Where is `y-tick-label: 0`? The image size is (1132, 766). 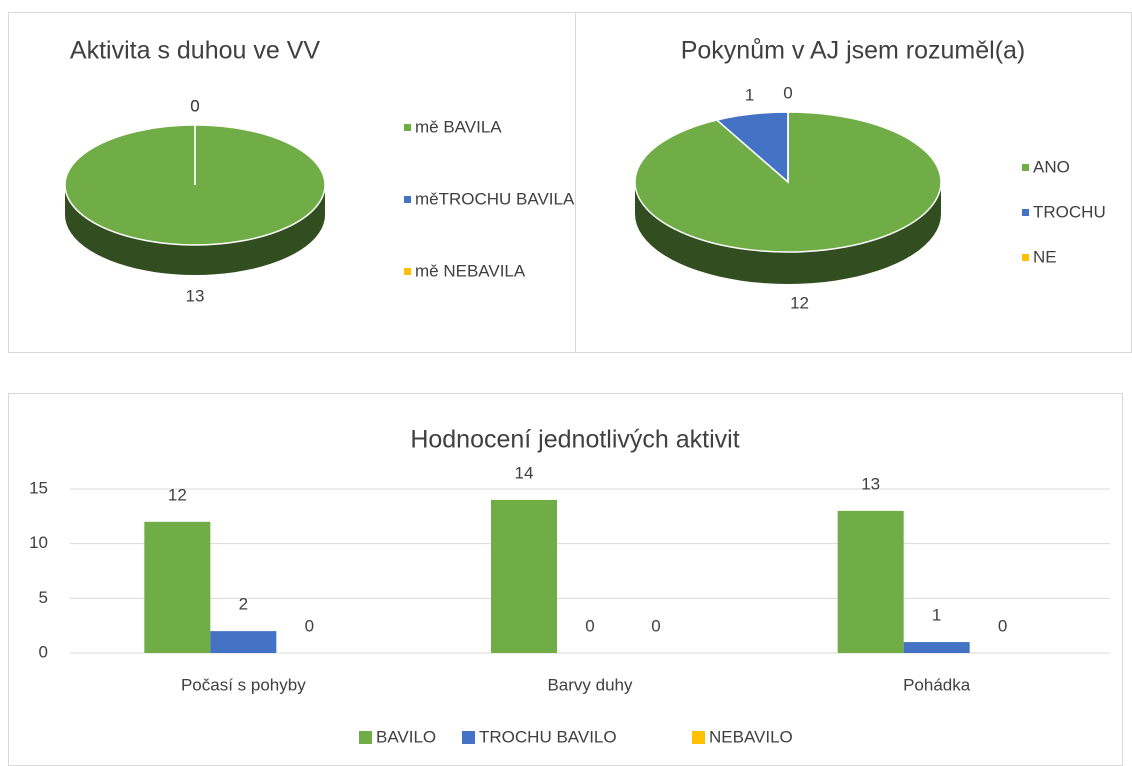
y-tick-label: 0 is located at coordinates (43, 651).